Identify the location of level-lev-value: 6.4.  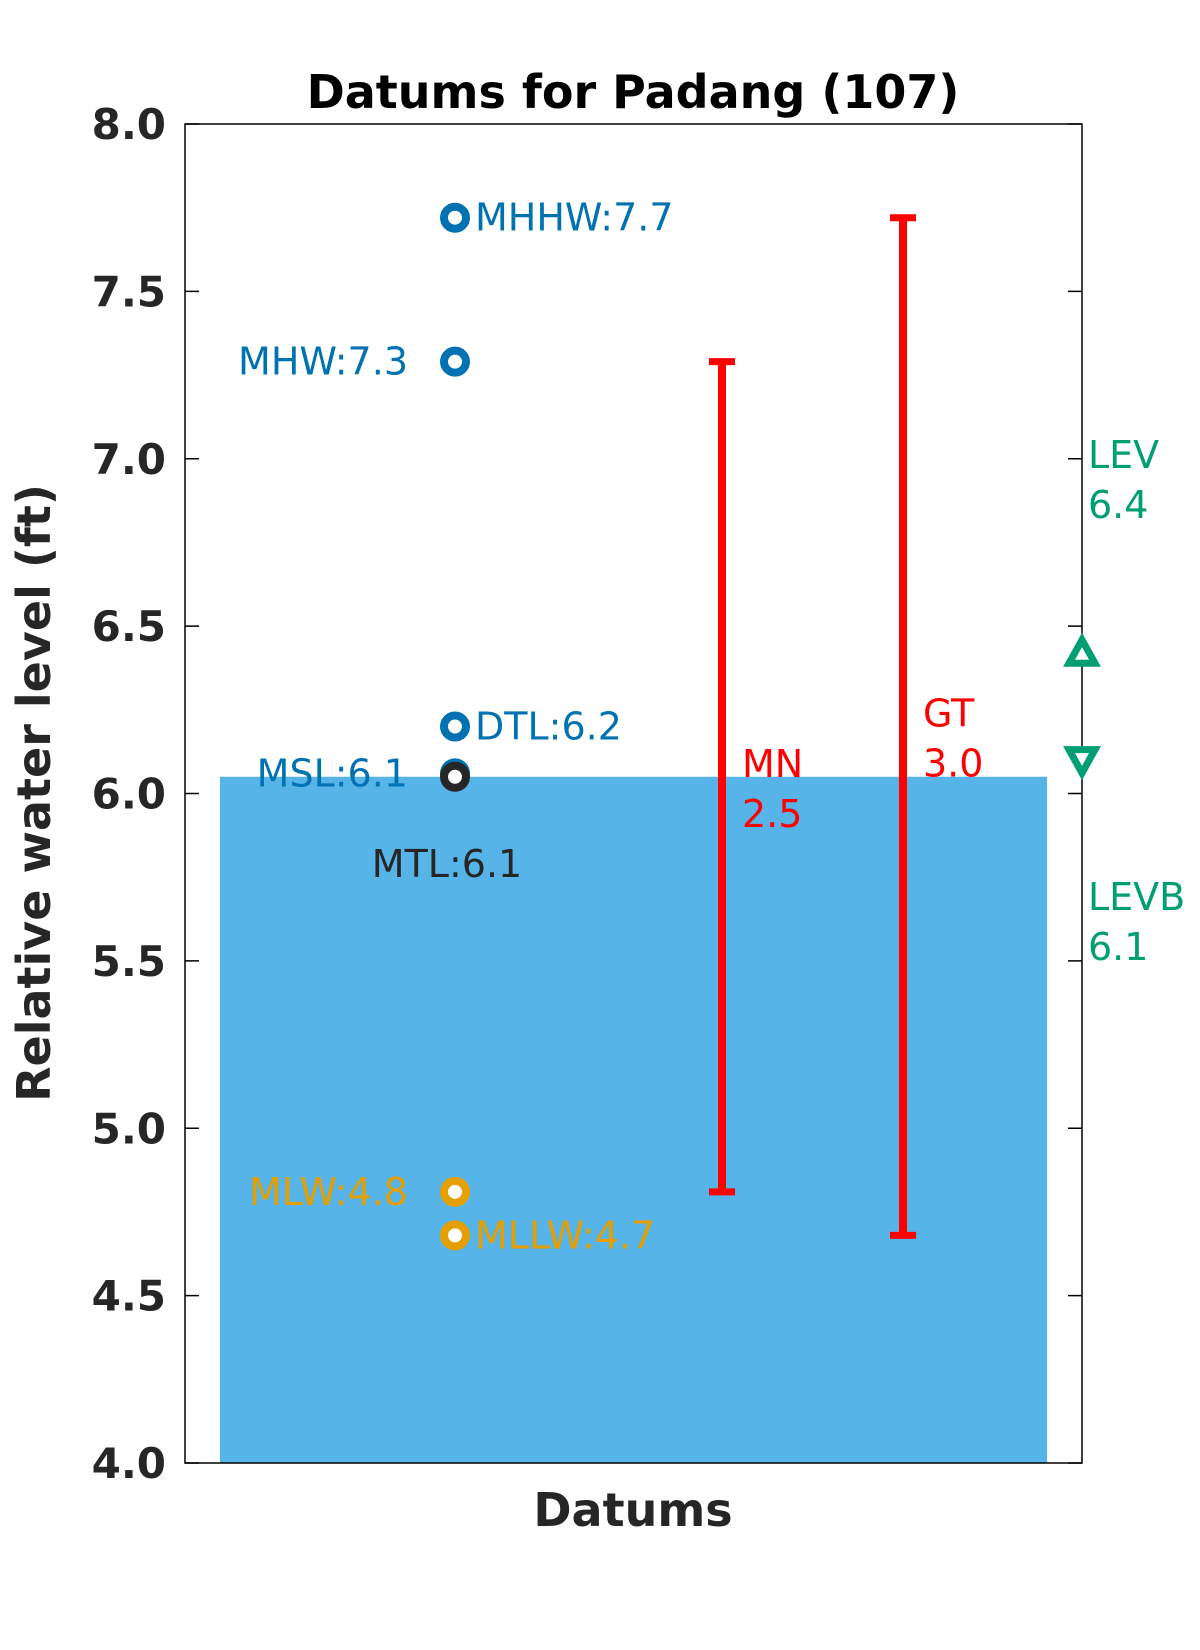
(1118, 505).